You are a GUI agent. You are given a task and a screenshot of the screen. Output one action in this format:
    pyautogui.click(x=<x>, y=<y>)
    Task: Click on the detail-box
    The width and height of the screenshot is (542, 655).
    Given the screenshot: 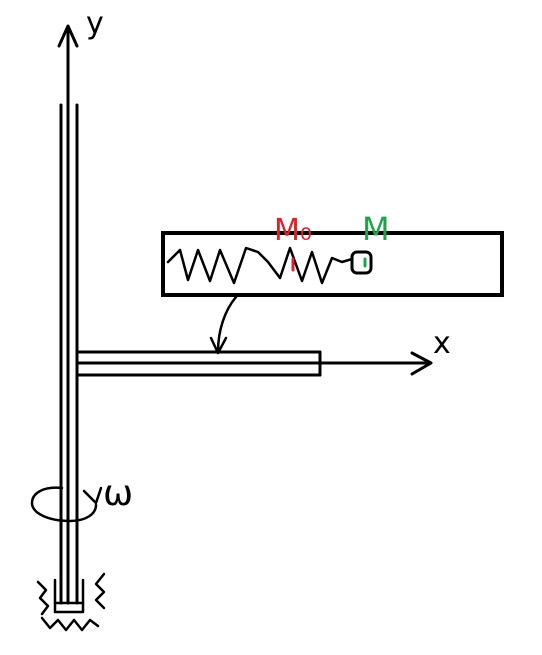 What is the action you would take?
    pyautogui.click(x=332, y=264)
    